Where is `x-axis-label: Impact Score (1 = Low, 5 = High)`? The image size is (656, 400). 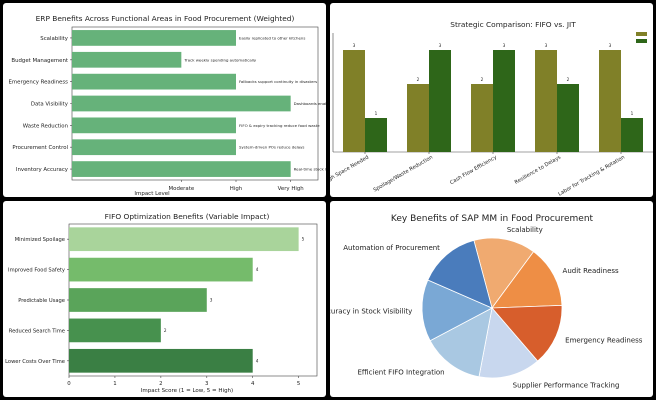
x-axis-label: Impact Score (1 = Low, 5 = High) is located at coordinates (187, 391).